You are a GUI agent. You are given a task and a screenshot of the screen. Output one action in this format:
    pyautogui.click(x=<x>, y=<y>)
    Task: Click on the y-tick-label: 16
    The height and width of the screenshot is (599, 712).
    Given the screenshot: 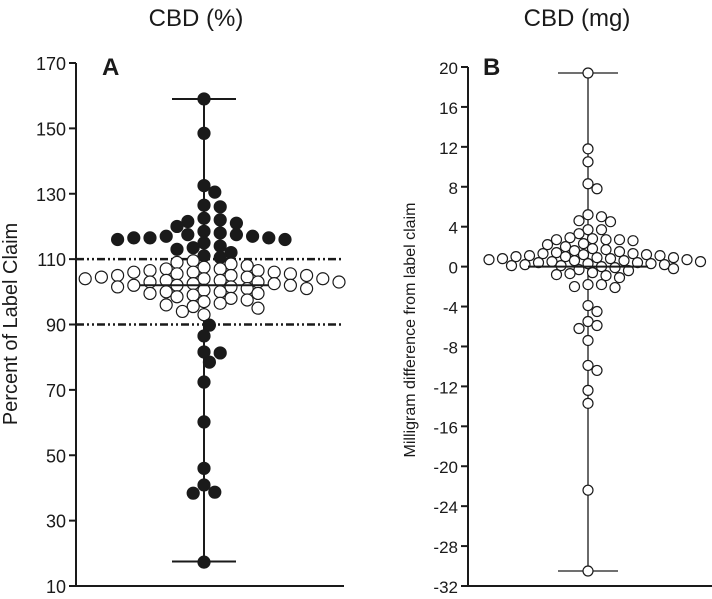 What is the action you would take?
    pyautogui.click(x=448, y=108)
    